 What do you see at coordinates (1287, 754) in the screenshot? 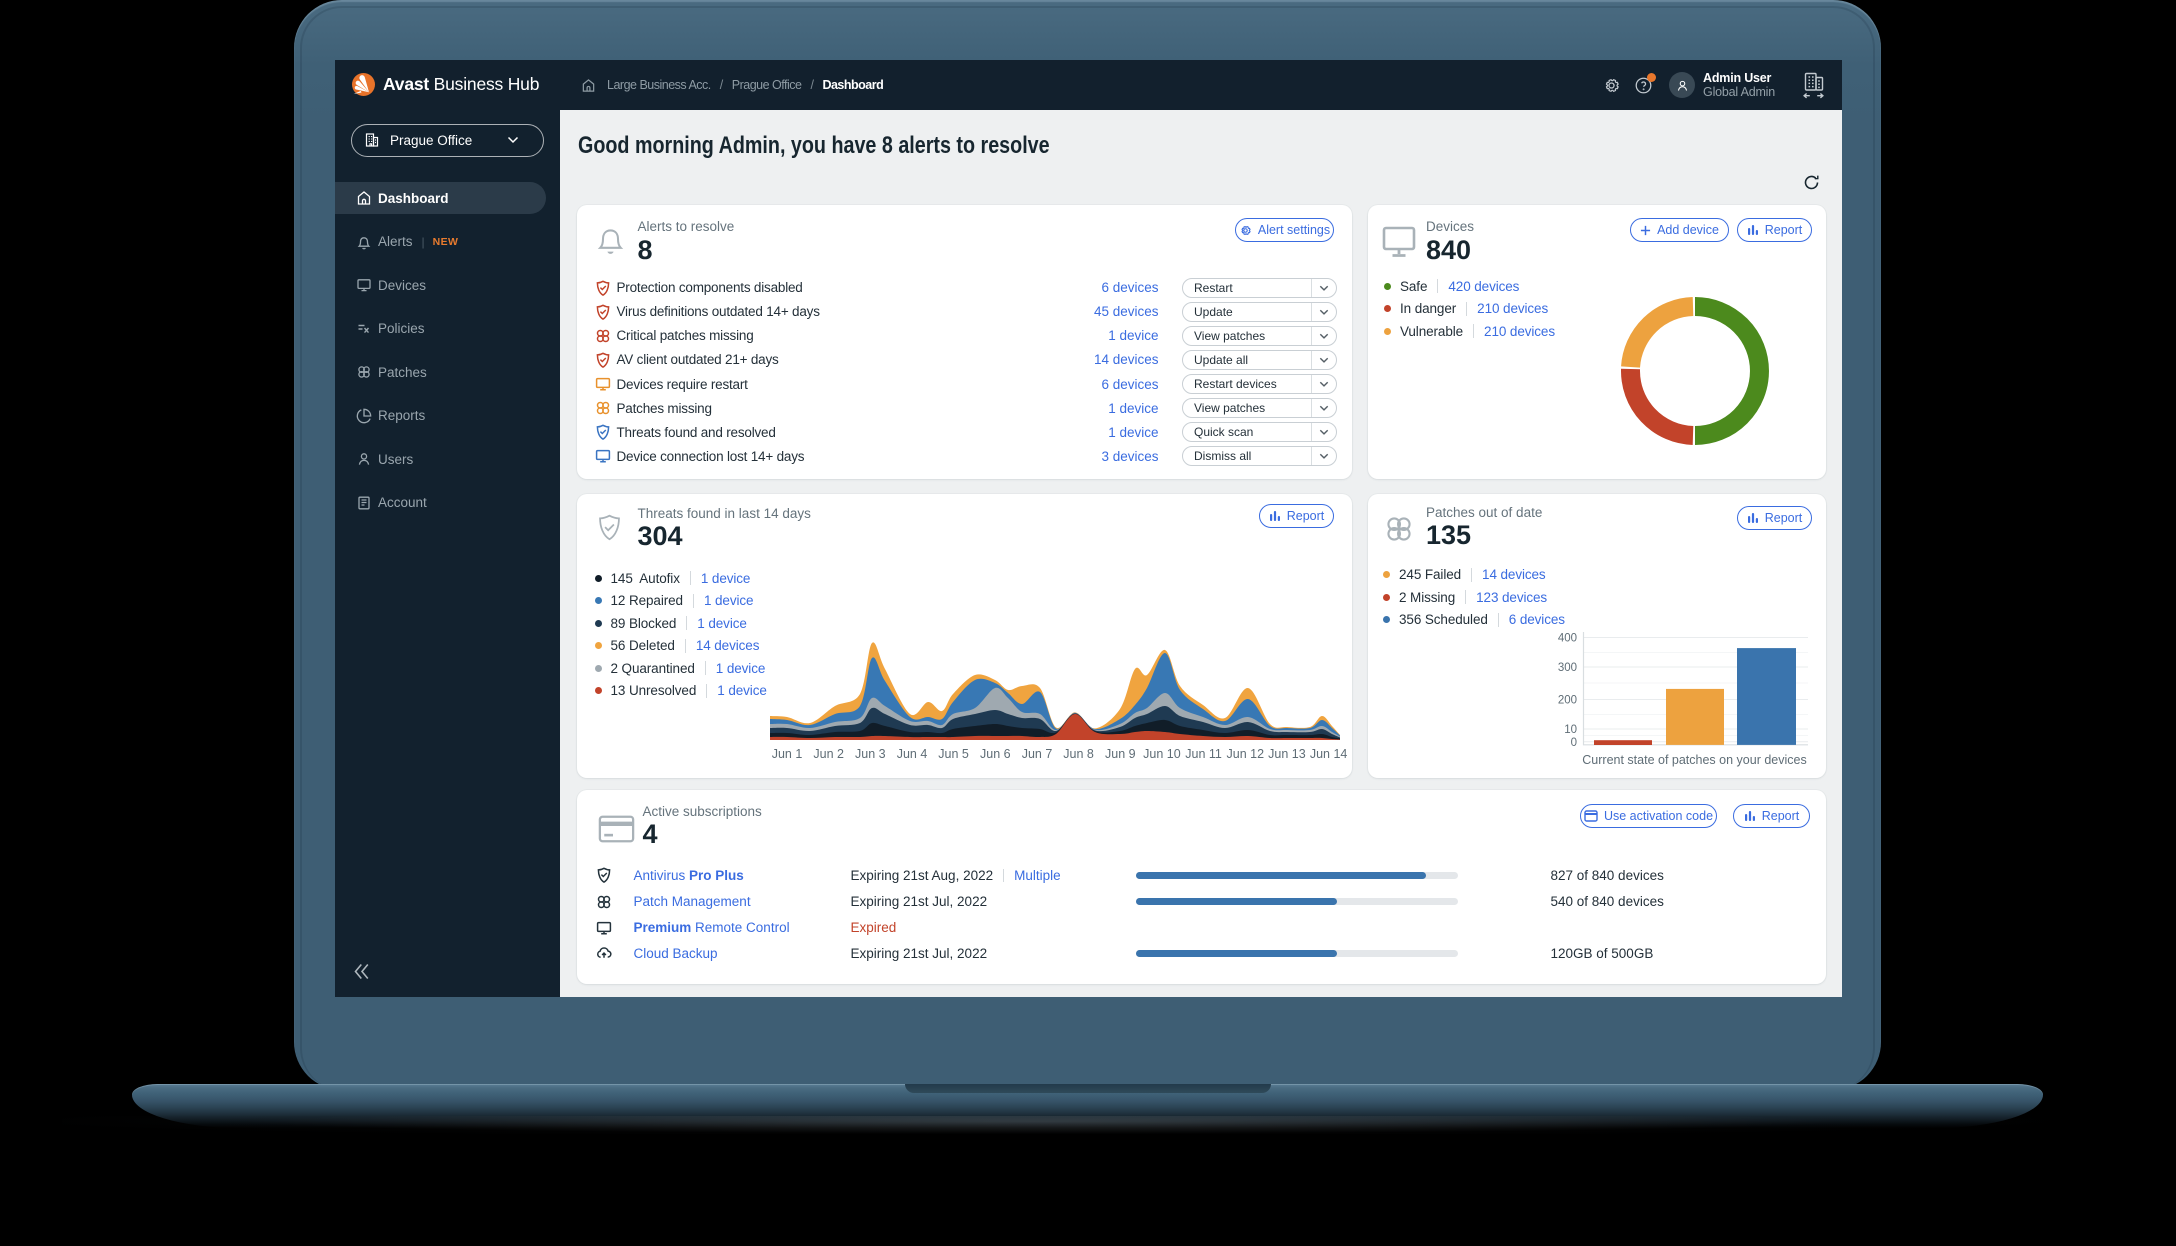
I see `svg-text: Jun 13` at bounding box center [1287, 754].